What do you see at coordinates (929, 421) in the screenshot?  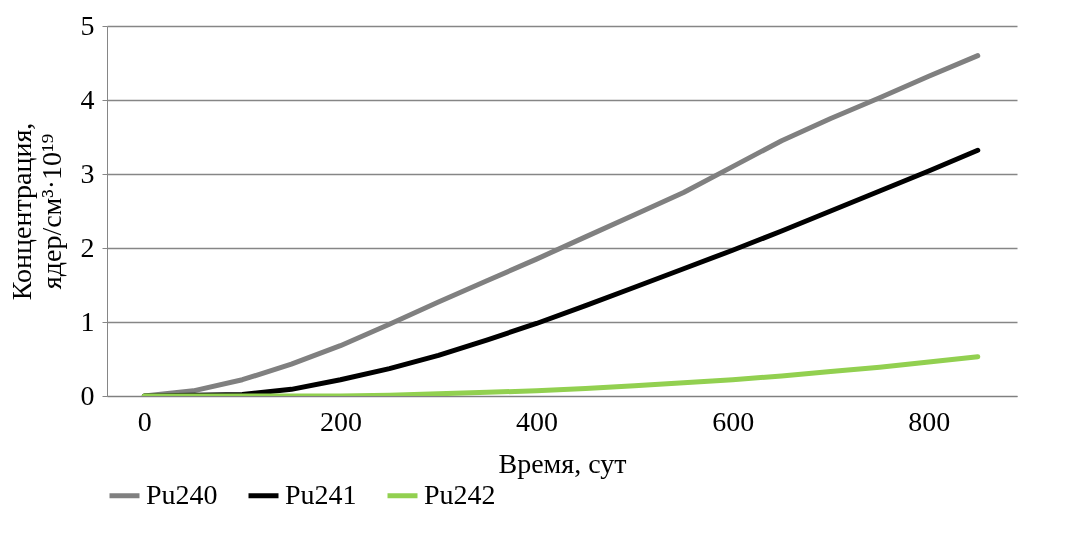 I see `x-tick-label: 800` at bounding box center [929, 421].